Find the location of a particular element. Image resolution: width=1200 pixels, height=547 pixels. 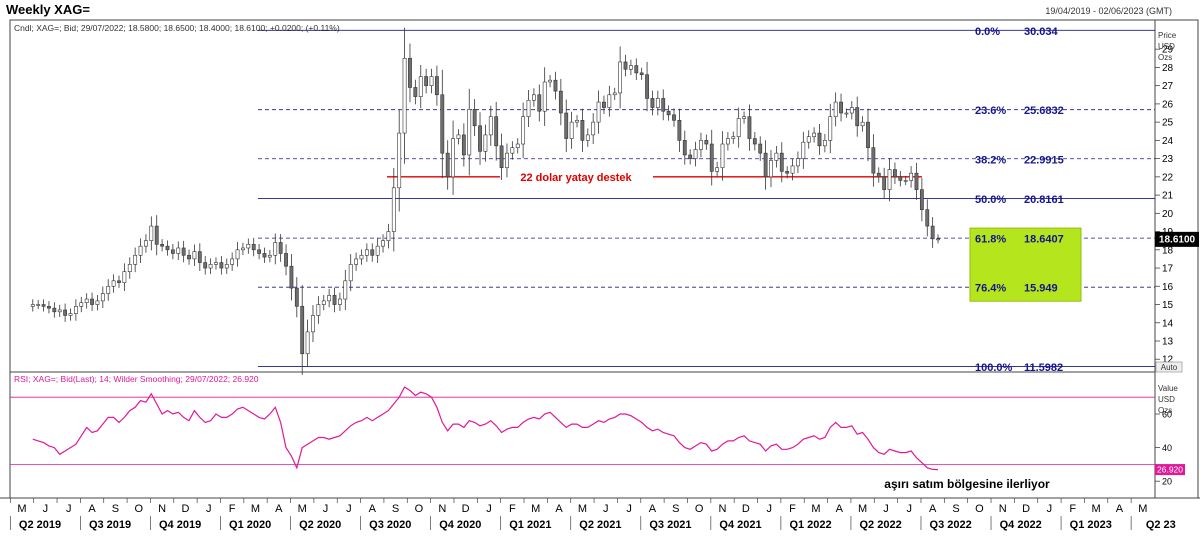

auto-scale-button is located at coordinates (1169, 367).